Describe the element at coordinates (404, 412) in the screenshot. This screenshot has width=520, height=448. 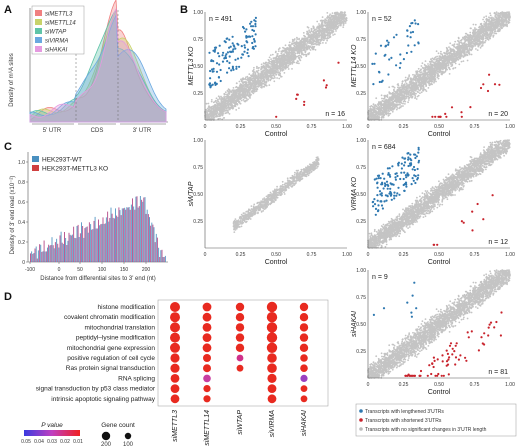
I see `legend-label-b-1: Transcripts with lengthened 3'UTRs` at that location.